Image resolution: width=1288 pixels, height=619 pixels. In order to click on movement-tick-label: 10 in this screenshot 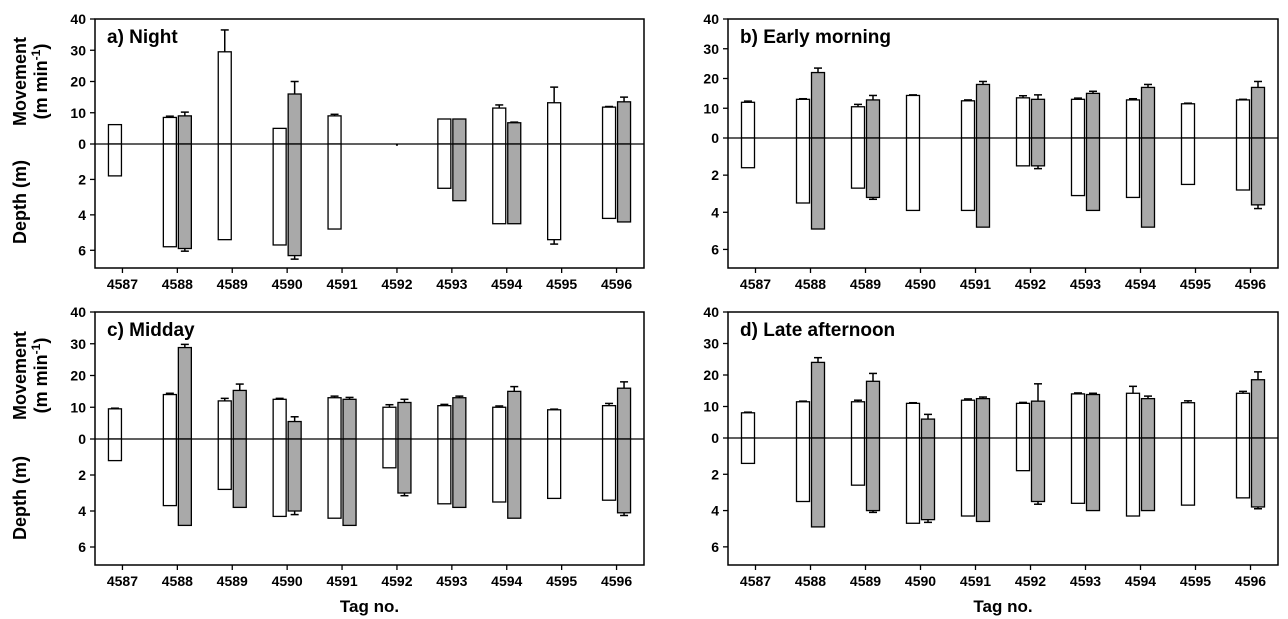, I will do `click(78, 407)`.